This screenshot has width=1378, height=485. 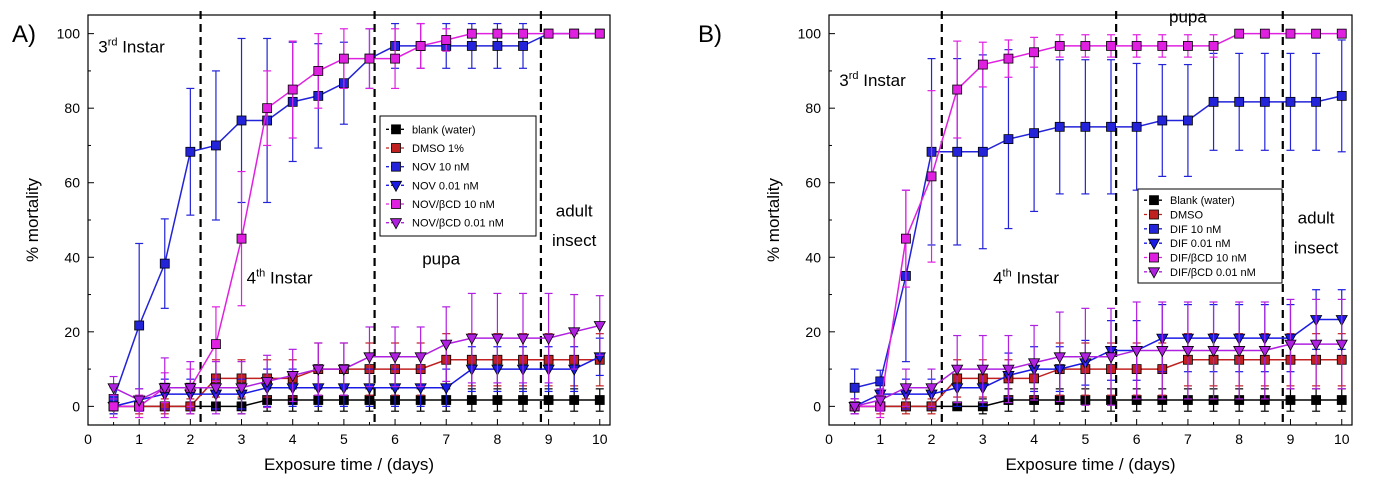 What do you see at coordinates (444, 130) in the screenshot?
I see `legend-label: blank (water)` at bounding box center [444, 130].